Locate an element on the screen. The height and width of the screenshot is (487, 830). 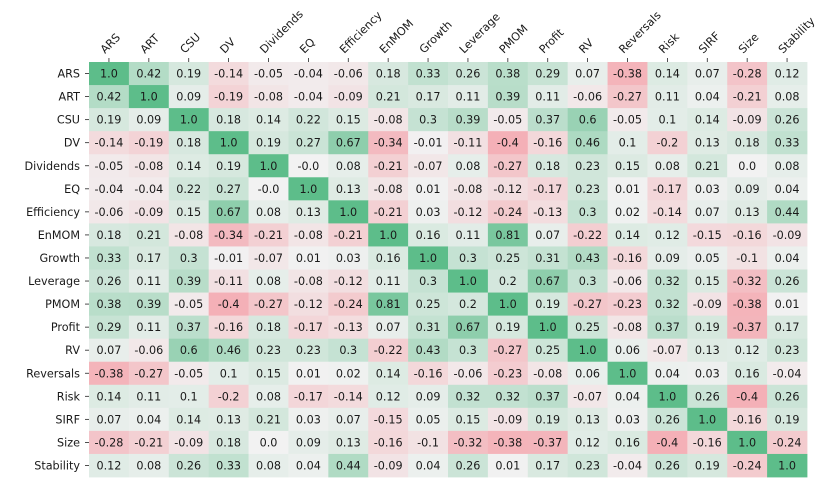
cell-value-profit-enmom: 0.07 is located at coordinates (388, 327).